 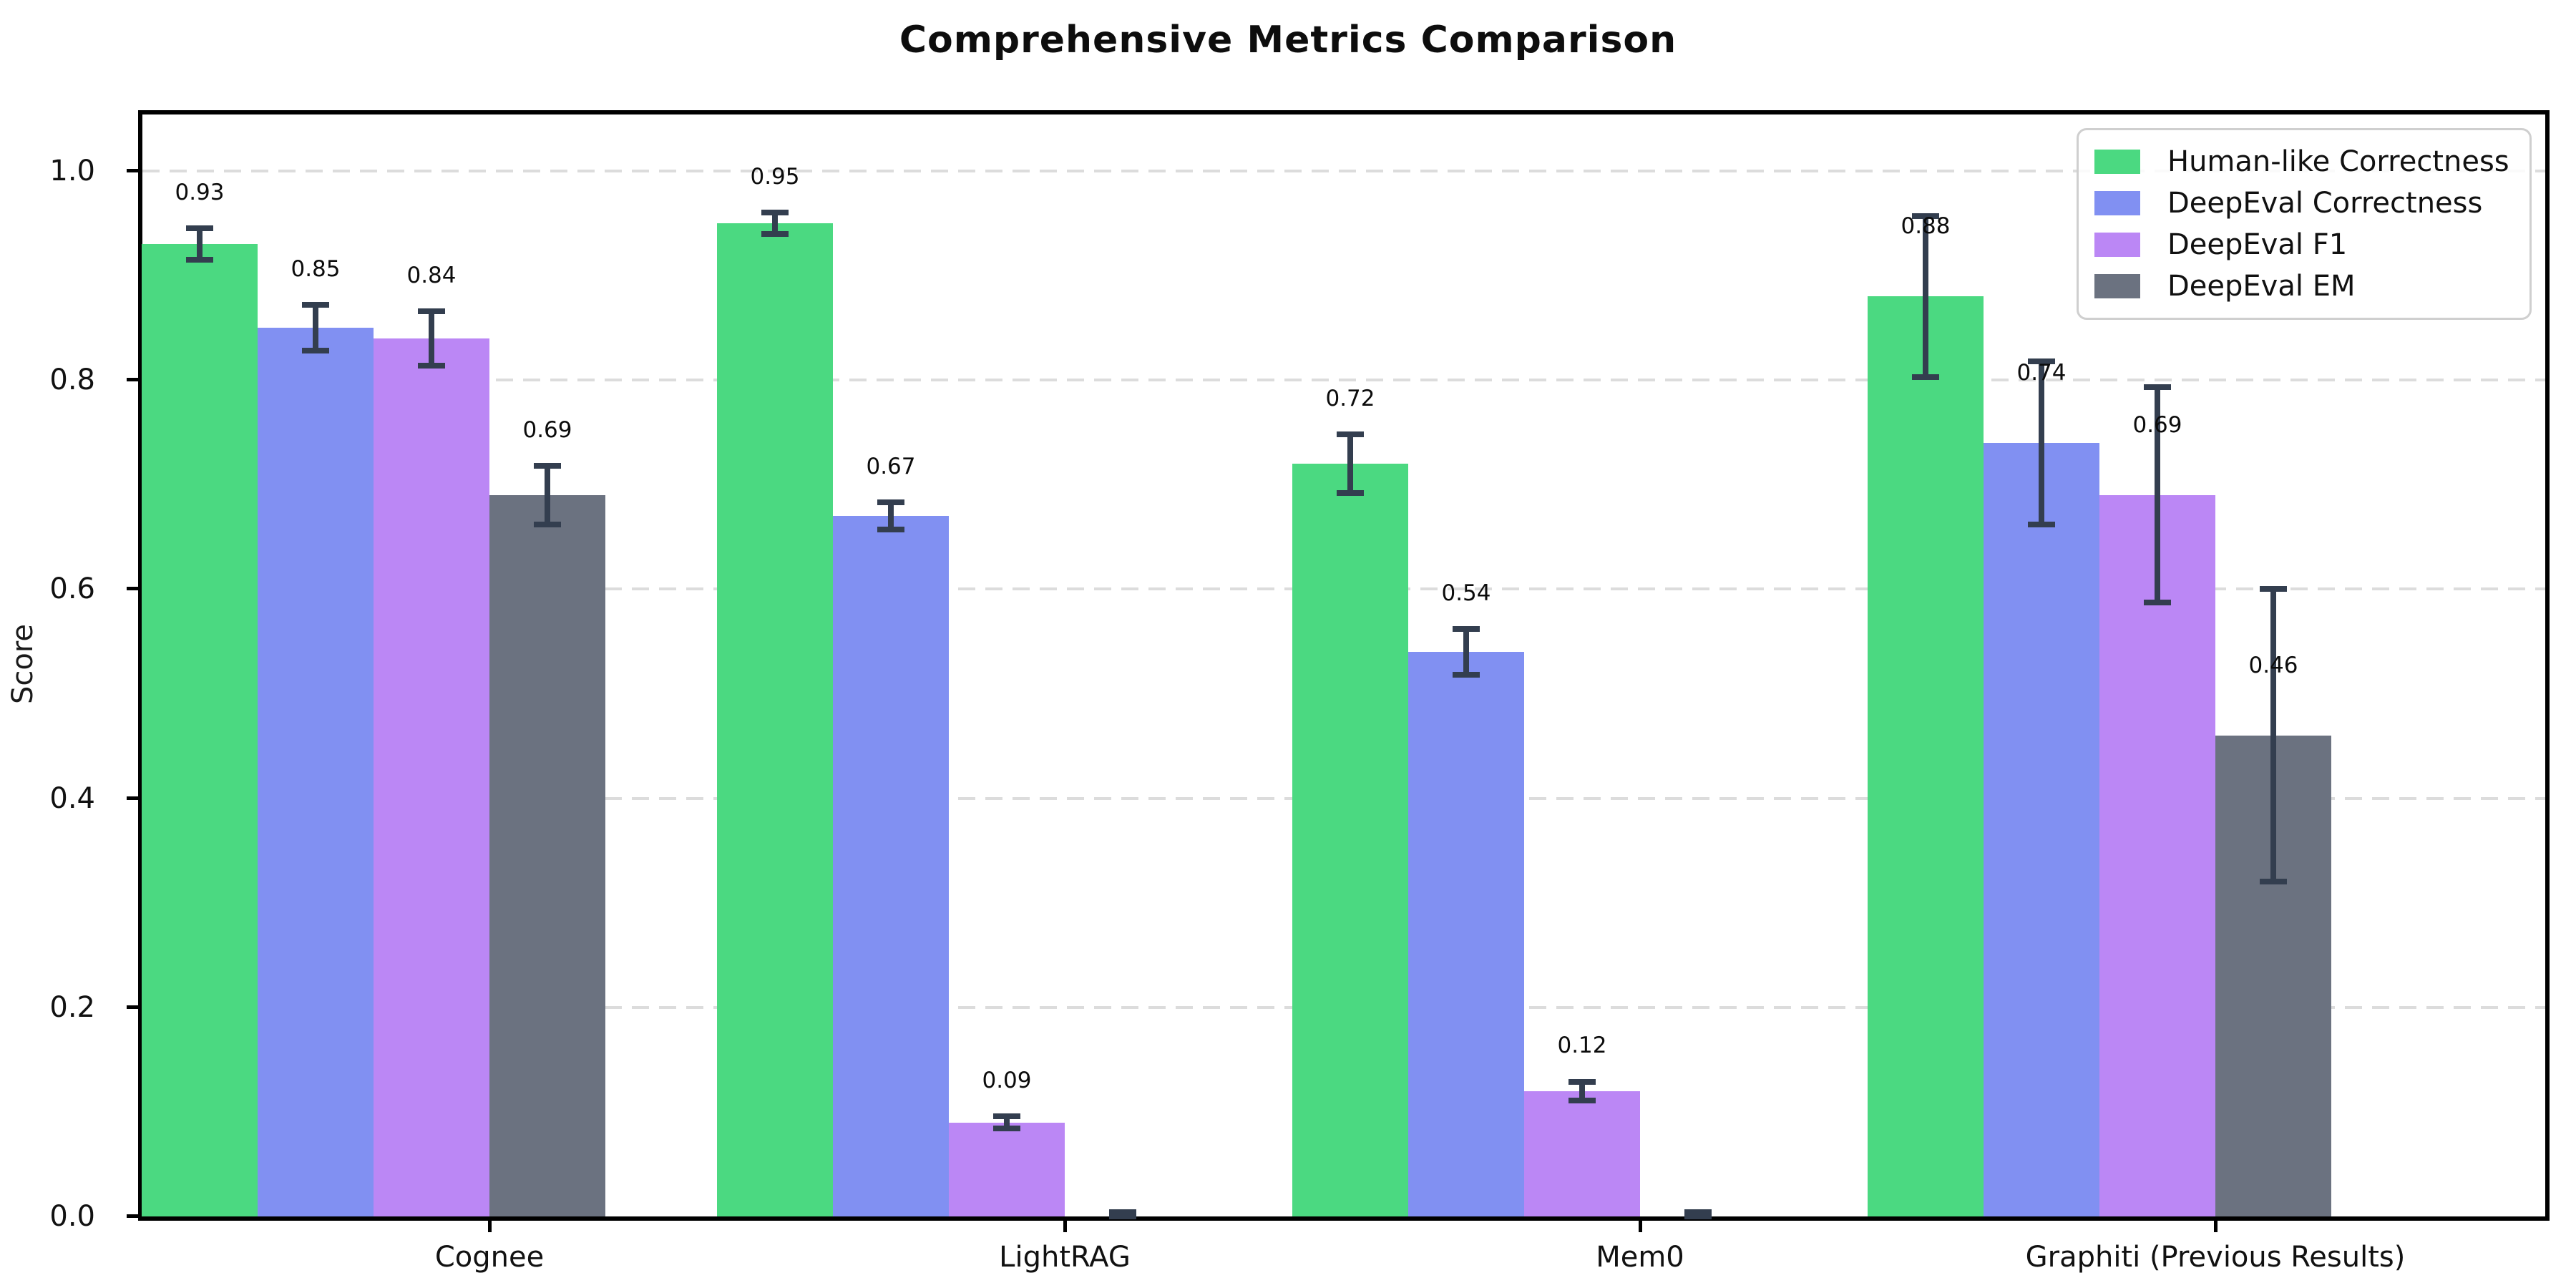 I want to click on bar-value-label: 0.88, so click(x=1926, y=226).